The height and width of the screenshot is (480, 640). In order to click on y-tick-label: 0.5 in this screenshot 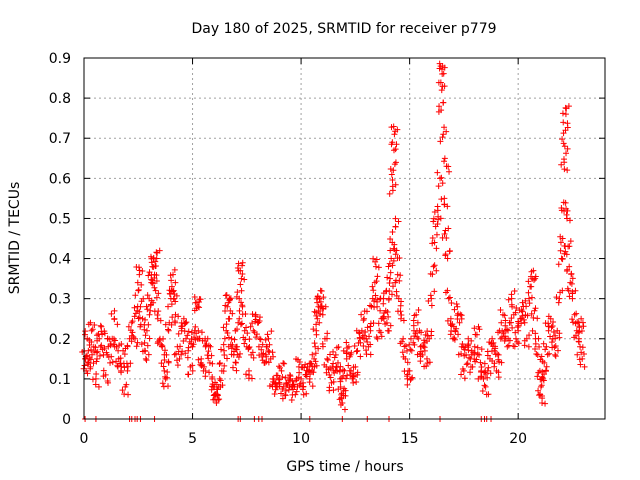, I will do `click(60, 219)`.